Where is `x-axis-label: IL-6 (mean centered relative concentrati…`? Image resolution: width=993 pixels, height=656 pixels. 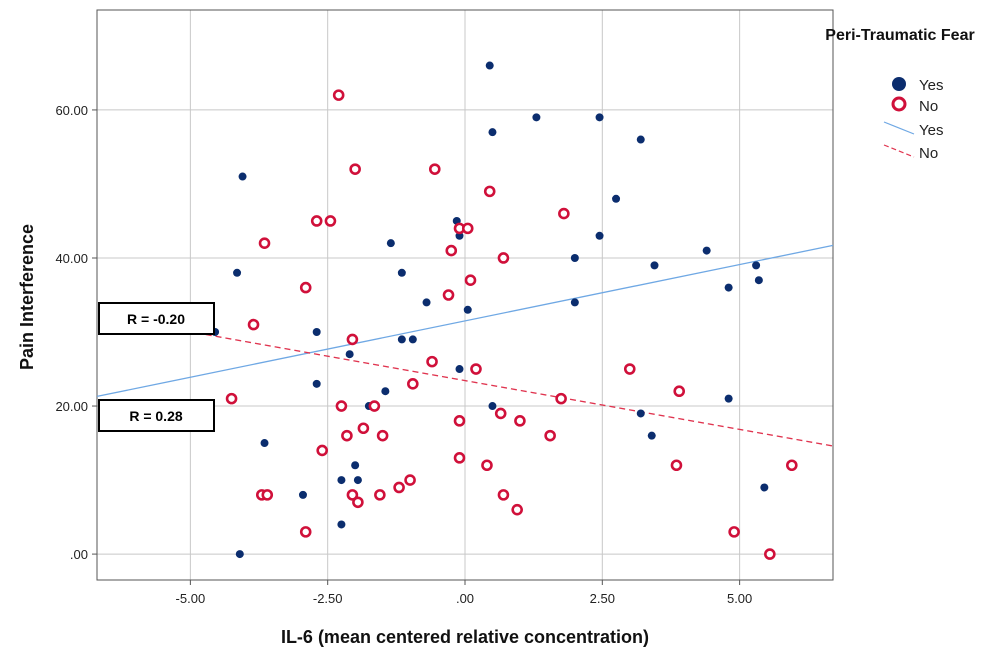
x-axis-label: IL-6 (mean centered relative concentrati… is located at coordinates (465, 637).